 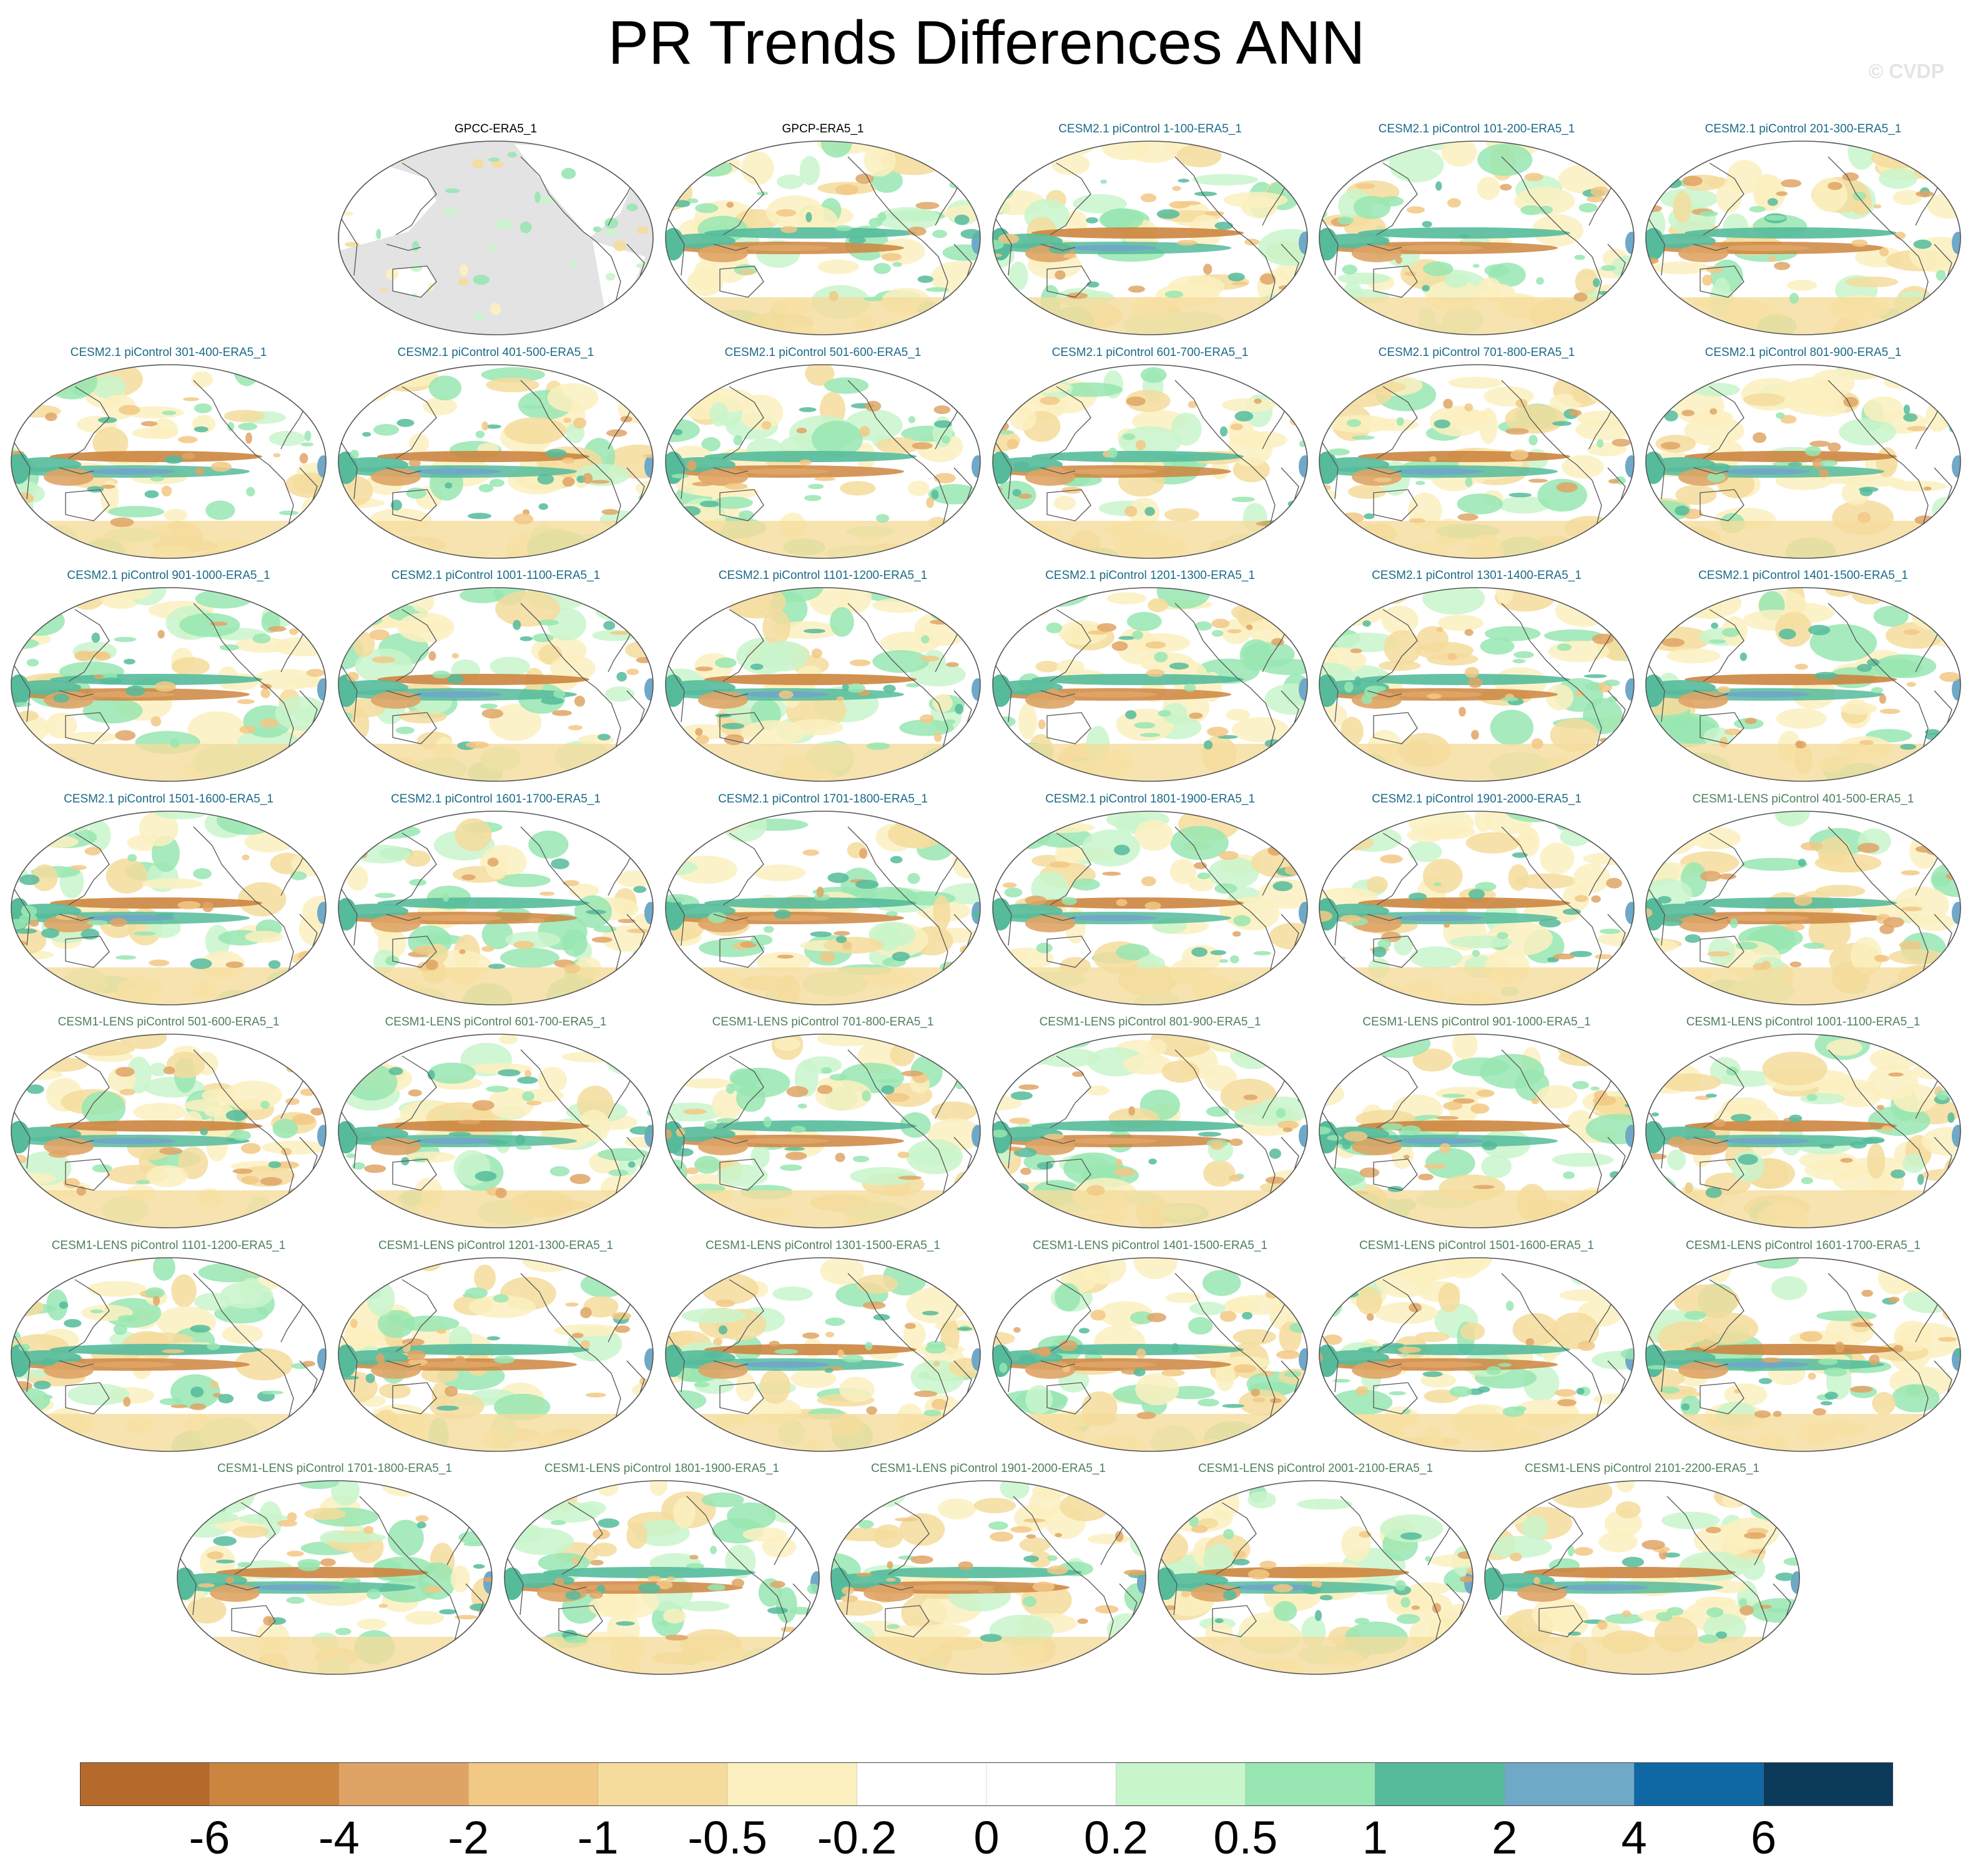 What do you see at coordinates (598, 1838) in the screenshot?
I see `colorbar-tick-label: -1` at bounding box center [598, 1838].